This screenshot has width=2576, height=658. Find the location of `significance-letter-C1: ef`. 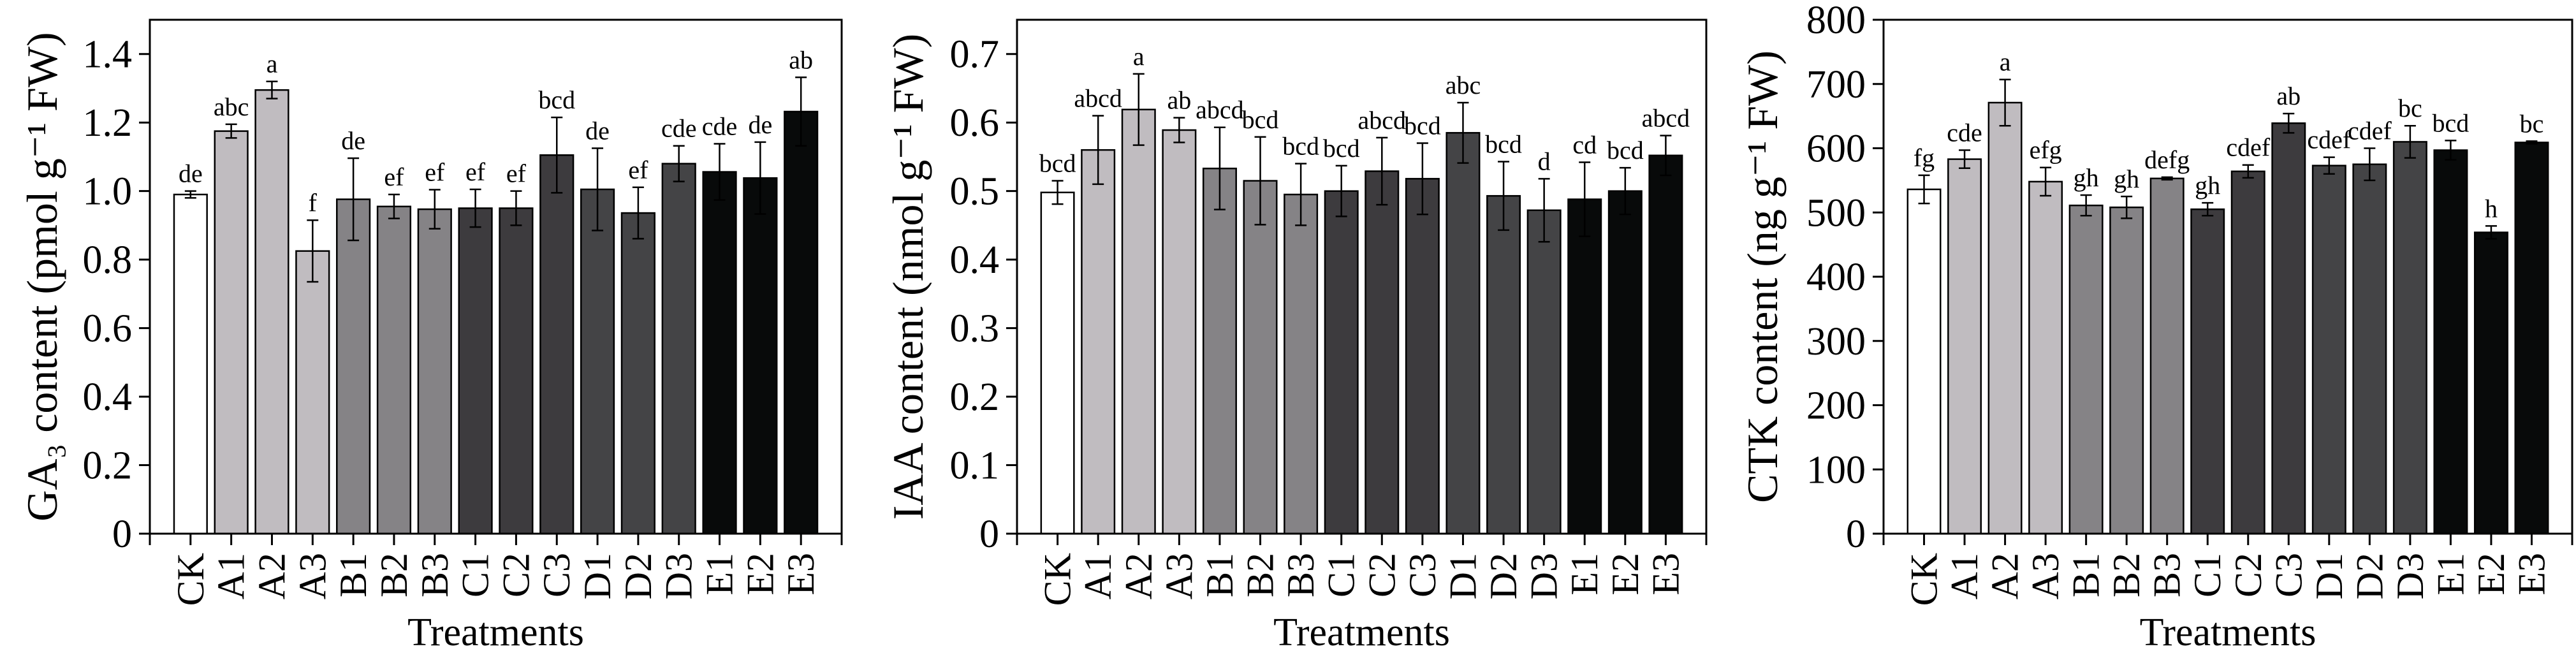

significance-letter-C1: ef is located at coordinates (475, 172).